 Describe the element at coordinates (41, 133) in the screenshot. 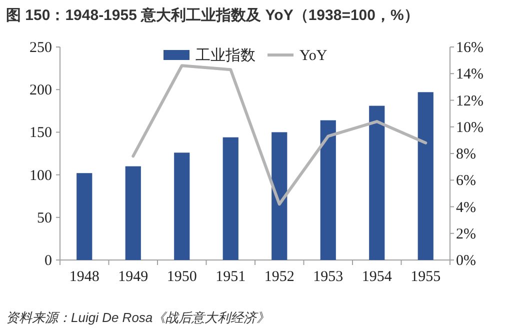

I see `y-tick-label: 150` at that location.